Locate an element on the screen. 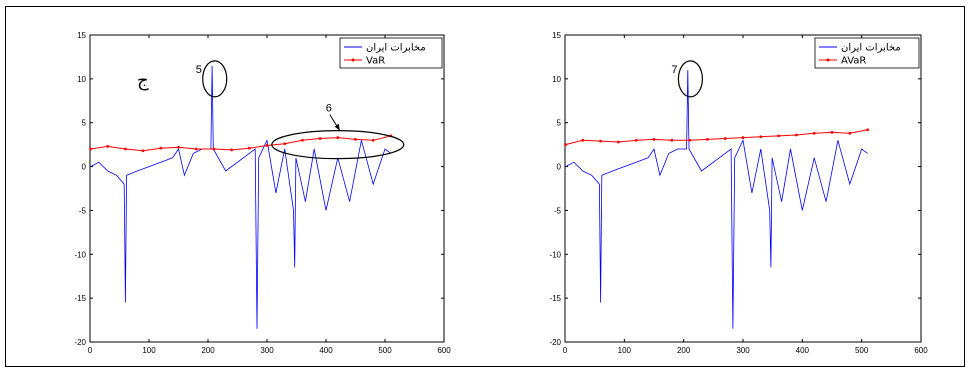  legend-label: VaR is located at coordinates (375, 61).